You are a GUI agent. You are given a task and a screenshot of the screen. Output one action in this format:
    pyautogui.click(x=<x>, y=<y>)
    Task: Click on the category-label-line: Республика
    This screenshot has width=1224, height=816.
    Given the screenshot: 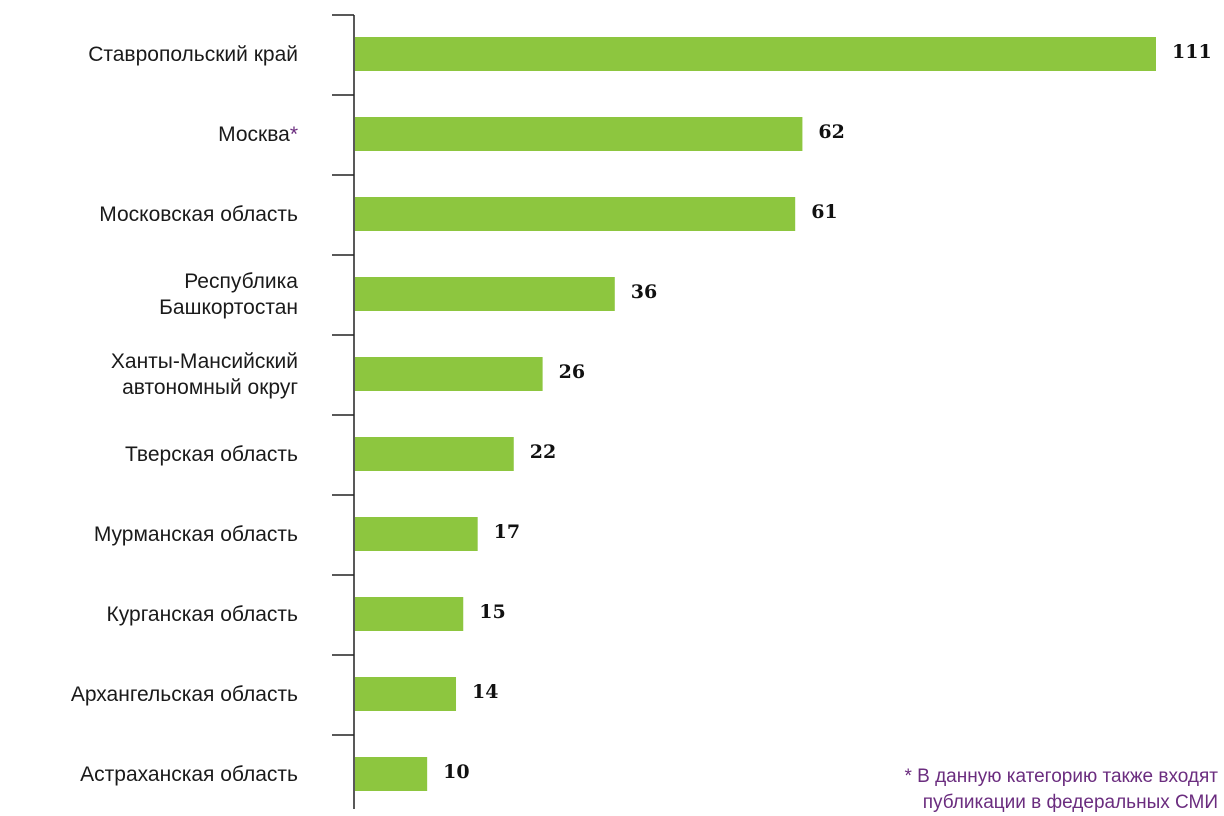 What is the action you would take?
    pyautogui.click(x=241, y=281)
    